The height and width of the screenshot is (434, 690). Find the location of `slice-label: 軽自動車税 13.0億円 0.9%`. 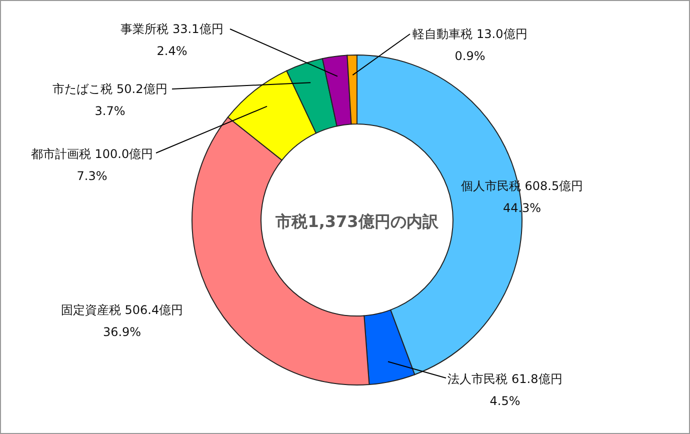

slice-label: 軽自動車税 13.0億円 0.9% is located at coordinates (470, 45).